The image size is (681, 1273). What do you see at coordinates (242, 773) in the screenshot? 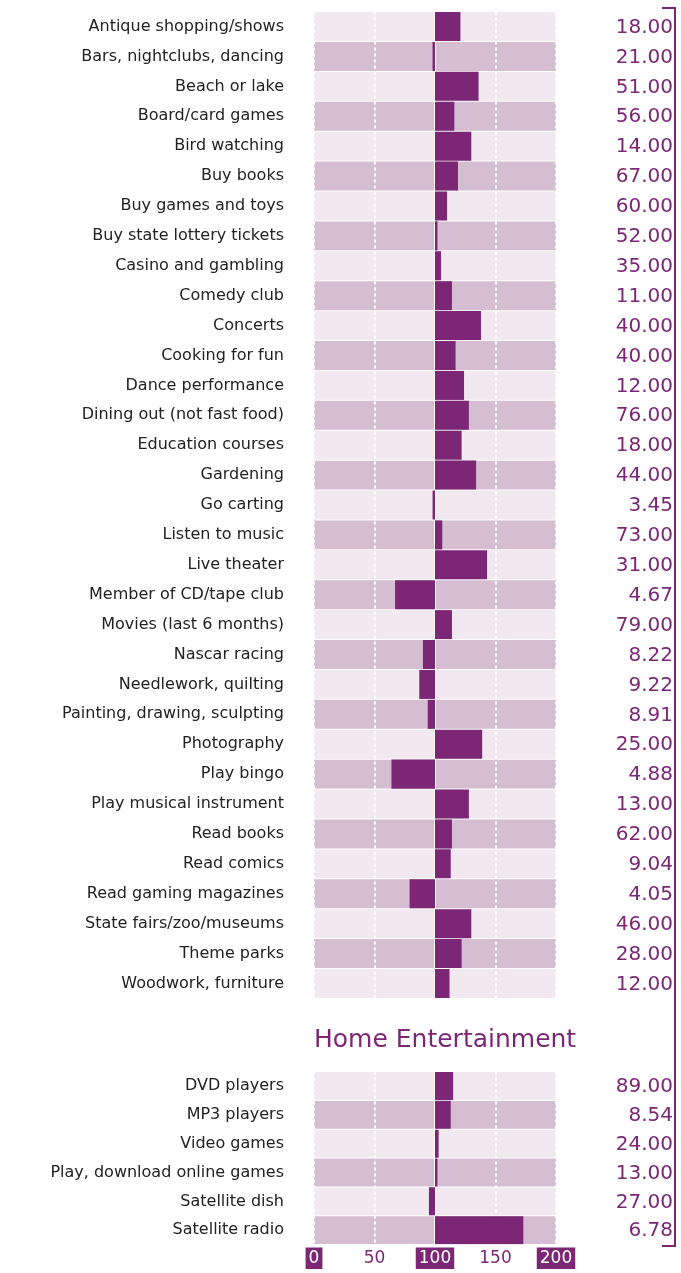
I see `y-tick-label: Play bingo` at bounding box center [242, 773].